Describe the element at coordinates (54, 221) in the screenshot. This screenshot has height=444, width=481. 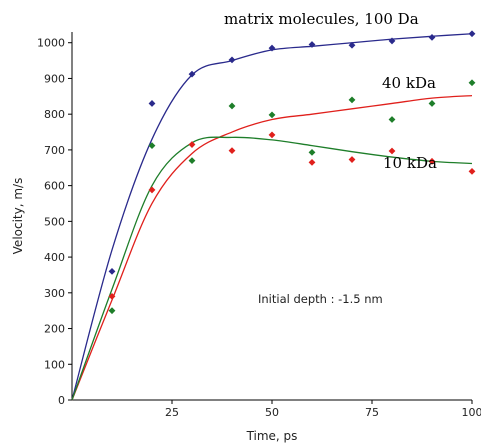
I see `y-tick-label: 500` at that location.